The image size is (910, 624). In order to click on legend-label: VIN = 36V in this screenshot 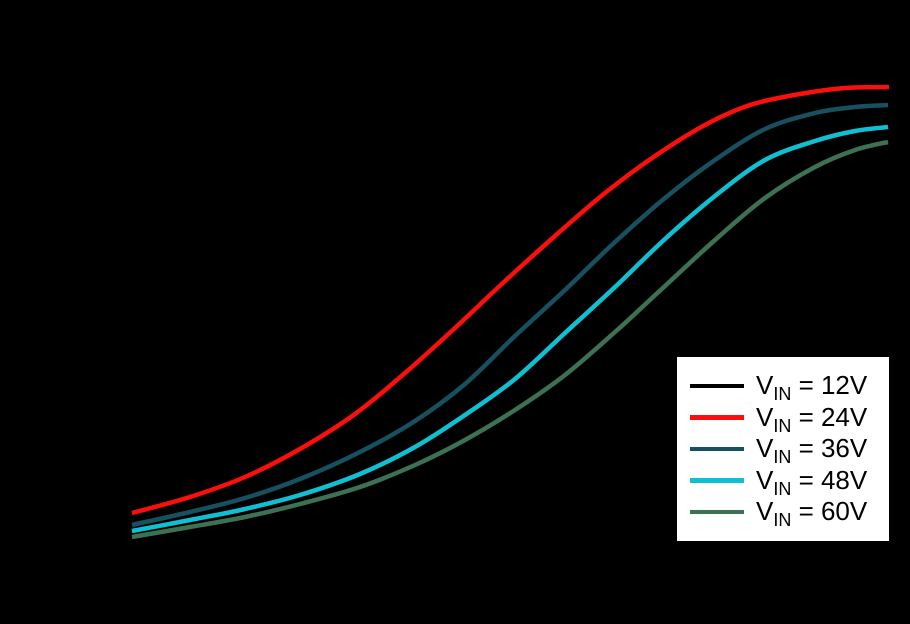, I will do `click(812, 450)`.